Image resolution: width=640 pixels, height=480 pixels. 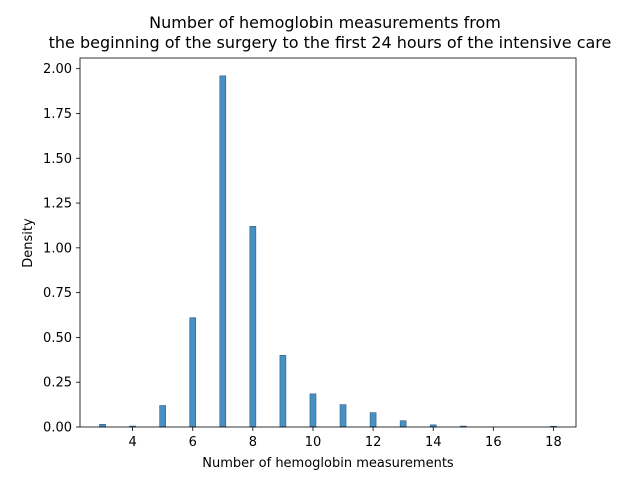 I want to click on y-tick-label: 1.75, so click(x=57, y=114).